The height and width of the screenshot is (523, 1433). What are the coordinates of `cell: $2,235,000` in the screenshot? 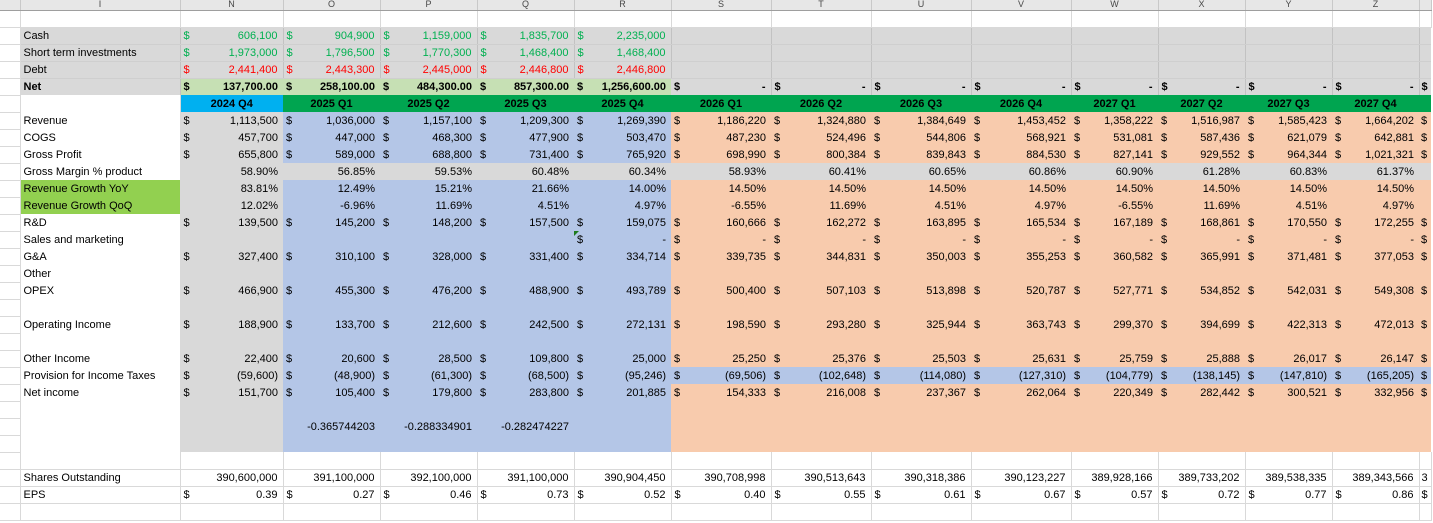 It's located at (623, 36).